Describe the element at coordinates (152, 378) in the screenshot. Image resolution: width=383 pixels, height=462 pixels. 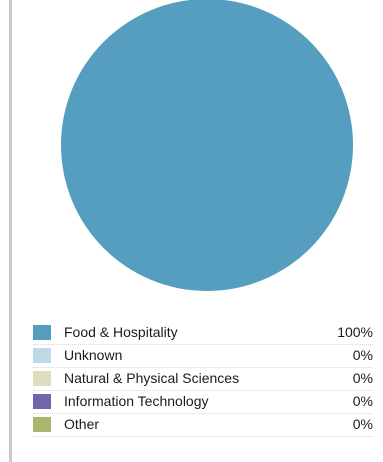
I see `legend-label-natural-physical-sciences: Natural & Physical Sciences` at that location.